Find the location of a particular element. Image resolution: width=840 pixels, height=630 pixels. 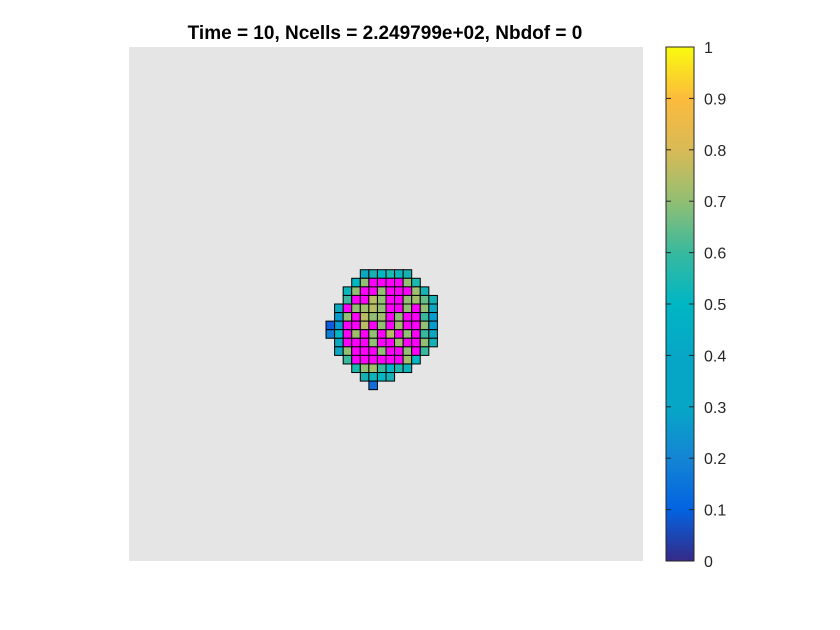

colorbar-tick-label: 0.9 is located at coordinates (715, 99).